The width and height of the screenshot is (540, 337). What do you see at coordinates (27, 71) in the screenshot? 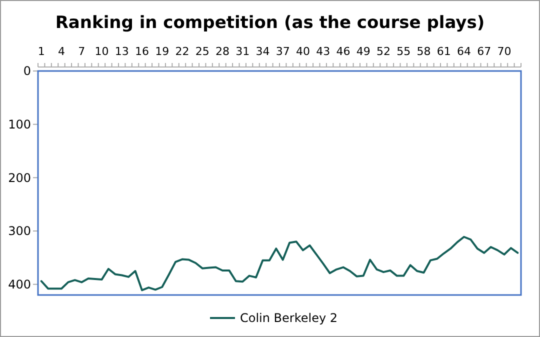
I see `y-tick-label: 0` at bounding box center [27, 71].